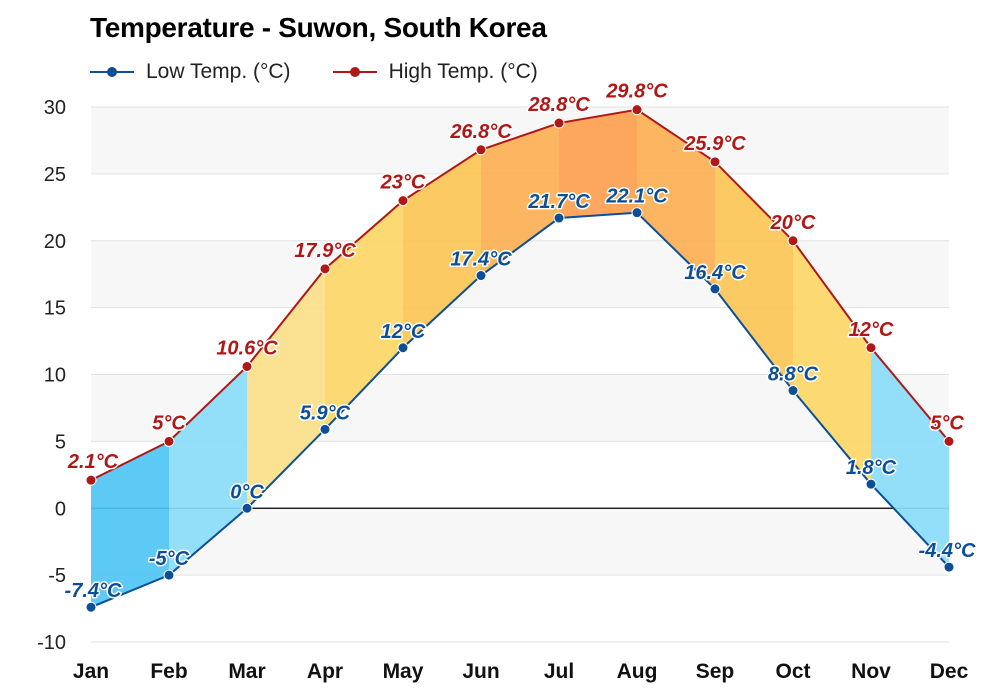  Describe the element at coordinates (325, 413) in the screenshot. I see `low-temp-label: 5.9°C` at that location.